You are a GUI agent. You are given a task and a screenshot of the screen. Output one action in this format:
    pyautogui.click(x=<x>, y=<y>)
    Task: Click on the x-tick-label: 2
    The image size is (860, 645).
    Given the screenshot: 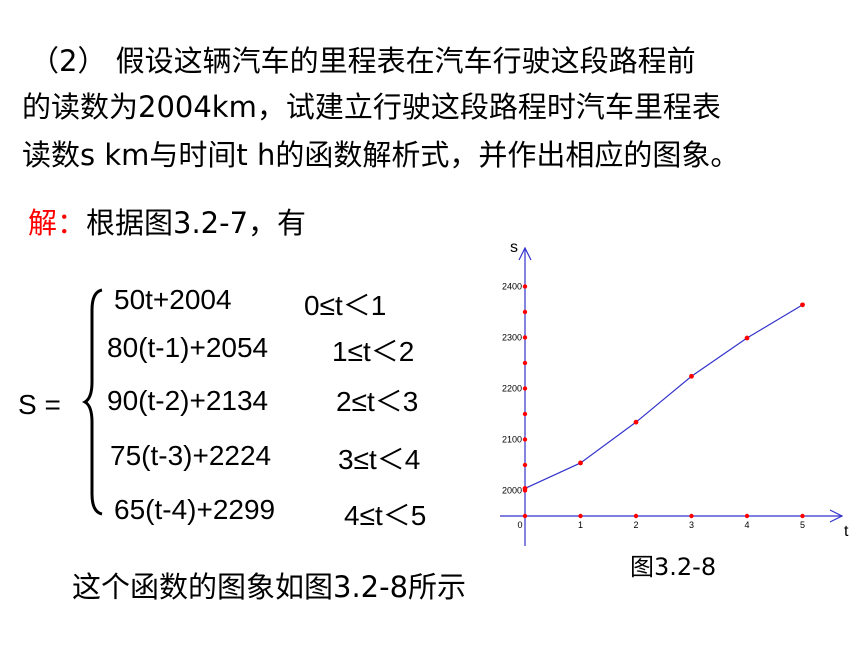 What is the action you would take?
    pyautogui.click(x=635, y=525)
    